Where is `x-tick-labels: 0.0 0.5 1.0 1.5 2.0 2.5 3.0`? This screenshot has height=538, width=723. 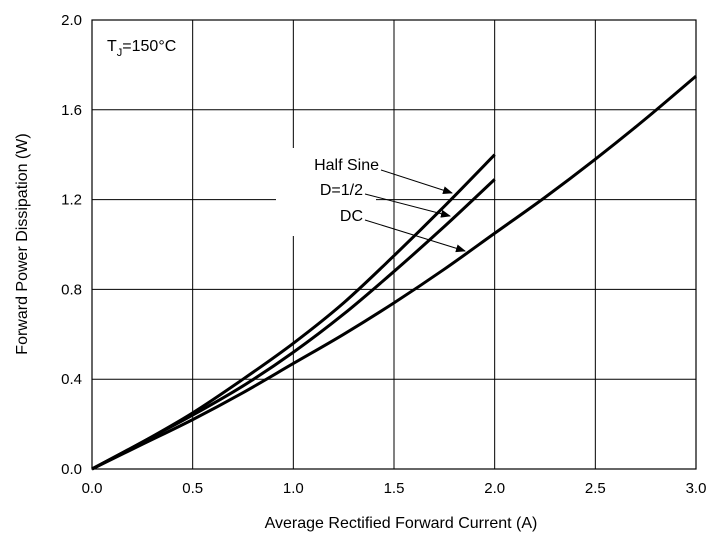 x-tick-labels: 0.0 0.5 1.0 1.5 2.0 2.5 3.0 is located at coordinates (394, 488).